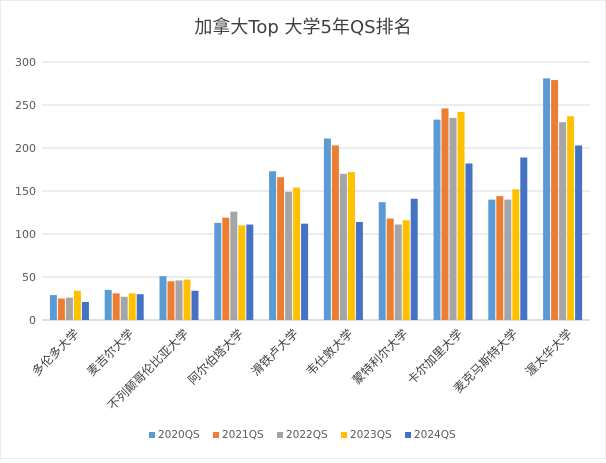  Describe the element at coordinates (302, 27) in the screenshot. I see `chart-title: 加拿大Top 大学5年QS排名` at that location.